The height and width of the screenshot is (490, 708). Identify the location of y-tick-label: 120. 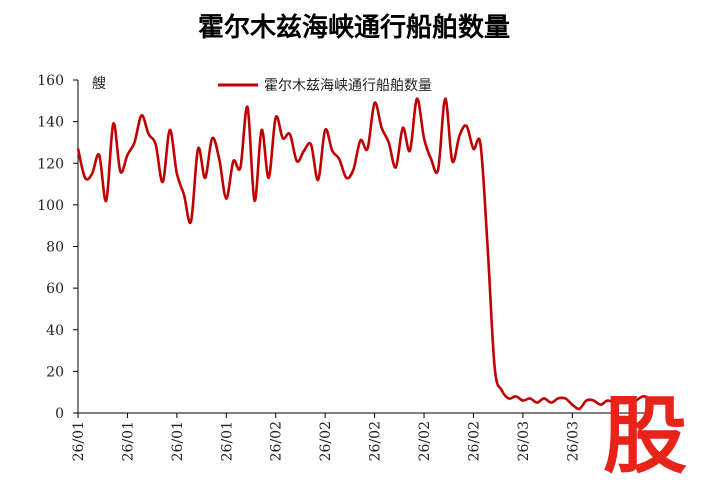
(50, 164).